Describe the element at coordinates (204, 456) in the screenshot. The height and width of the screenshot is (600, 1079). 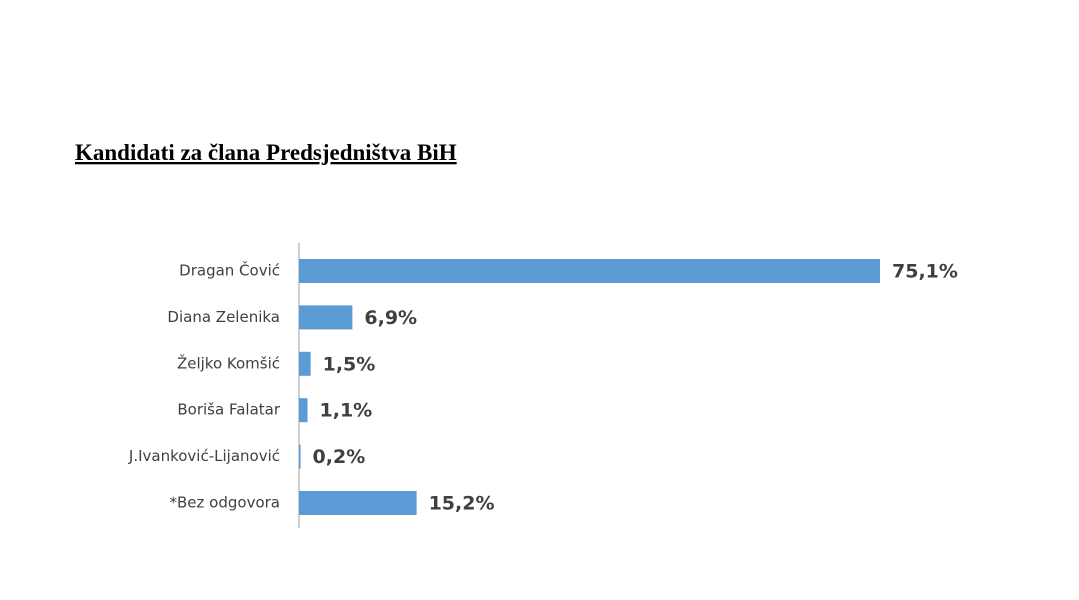
I see `category-label: J.Ivanković-Lijanović` at that location.